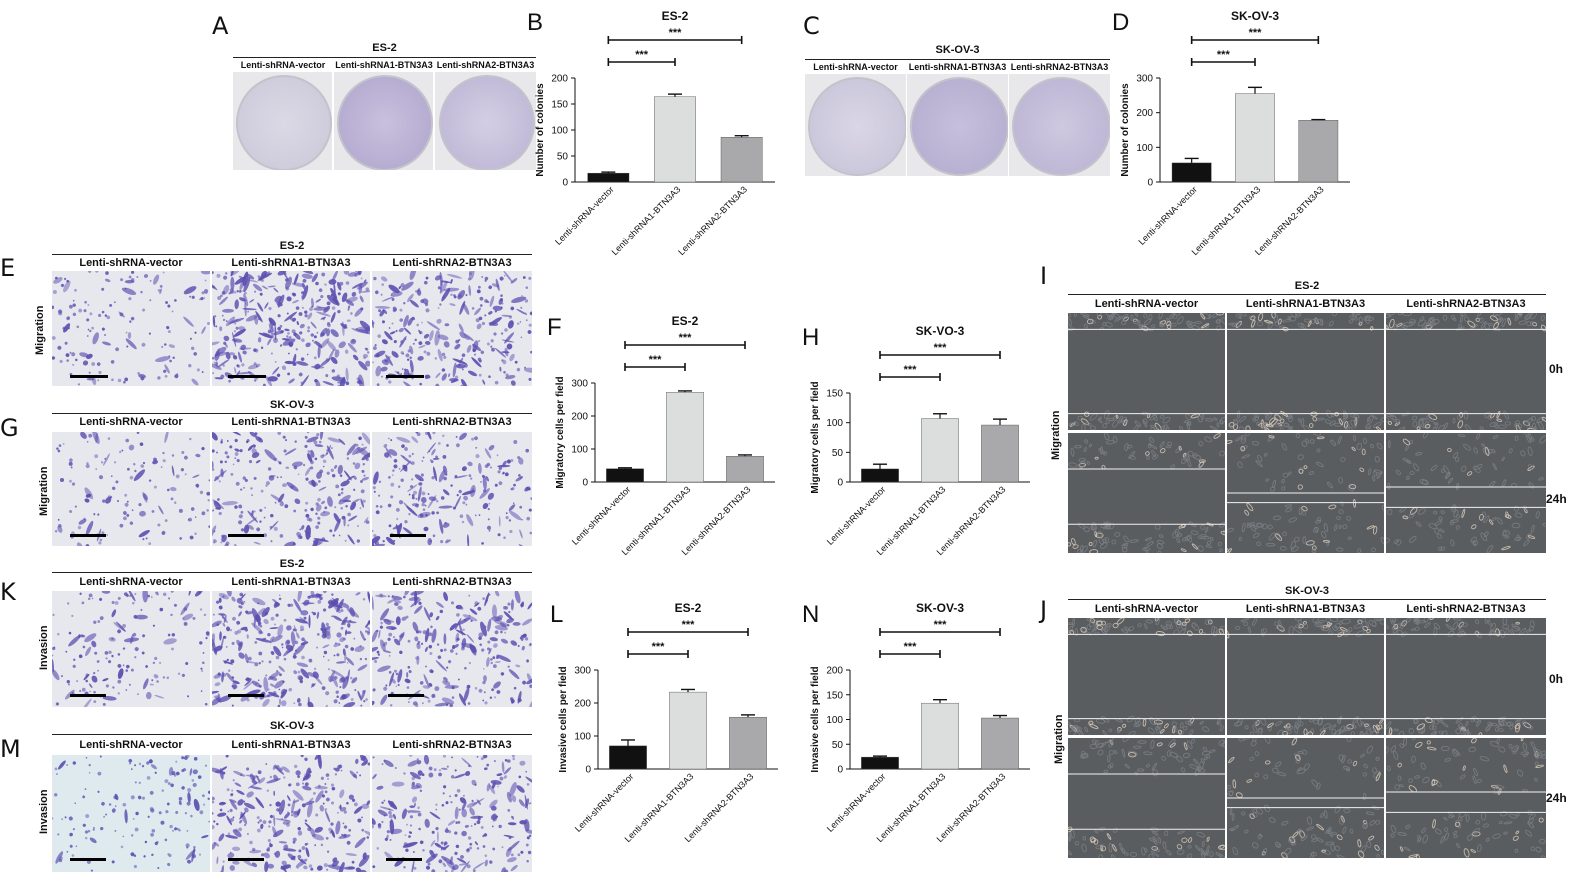 The image size is (1573, 878). What do you see at coordinates (688, 608) in the screenshot?
I see `chart-title: ES-2` at bounding box center [688, 608].